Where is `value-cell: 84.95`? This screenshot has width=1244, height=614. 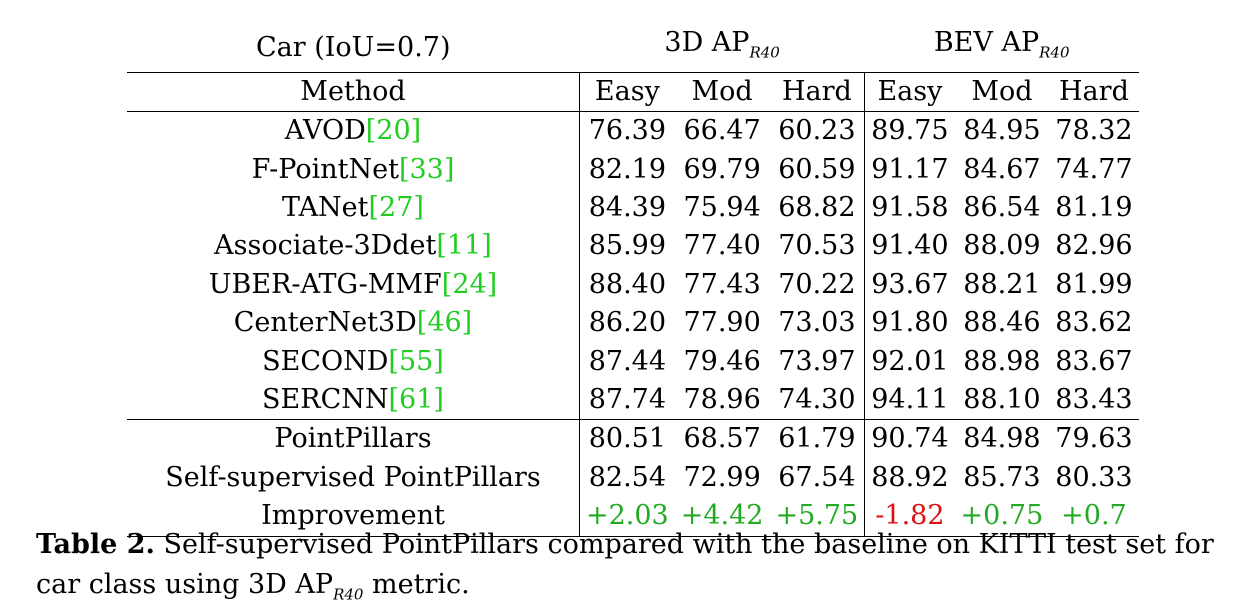 value-cell: 84.95 is located at coordinates (1002, 131).